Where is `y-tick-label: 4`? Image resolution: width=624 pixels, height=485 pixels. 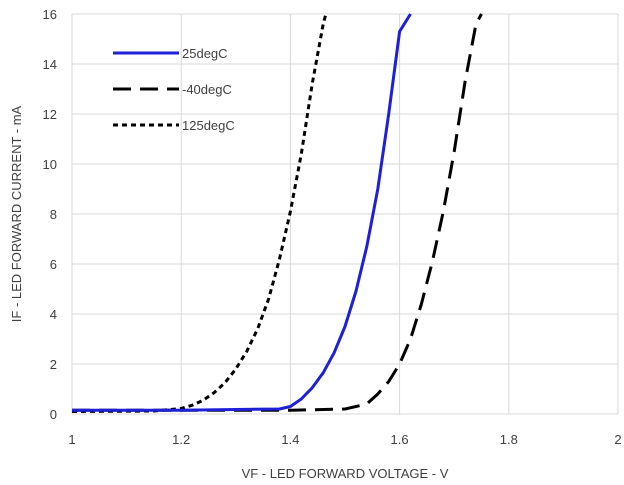 y-tick-label: 4 is located at coordinates (53, 314).